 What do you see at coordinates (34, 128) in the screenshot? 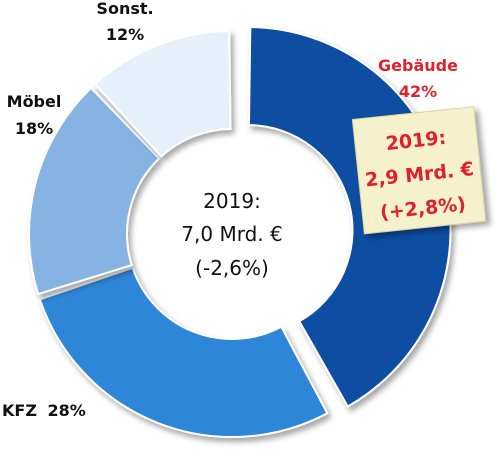
I see `slice-label-moebel-value: 18%` at bounding box center [34, 128].